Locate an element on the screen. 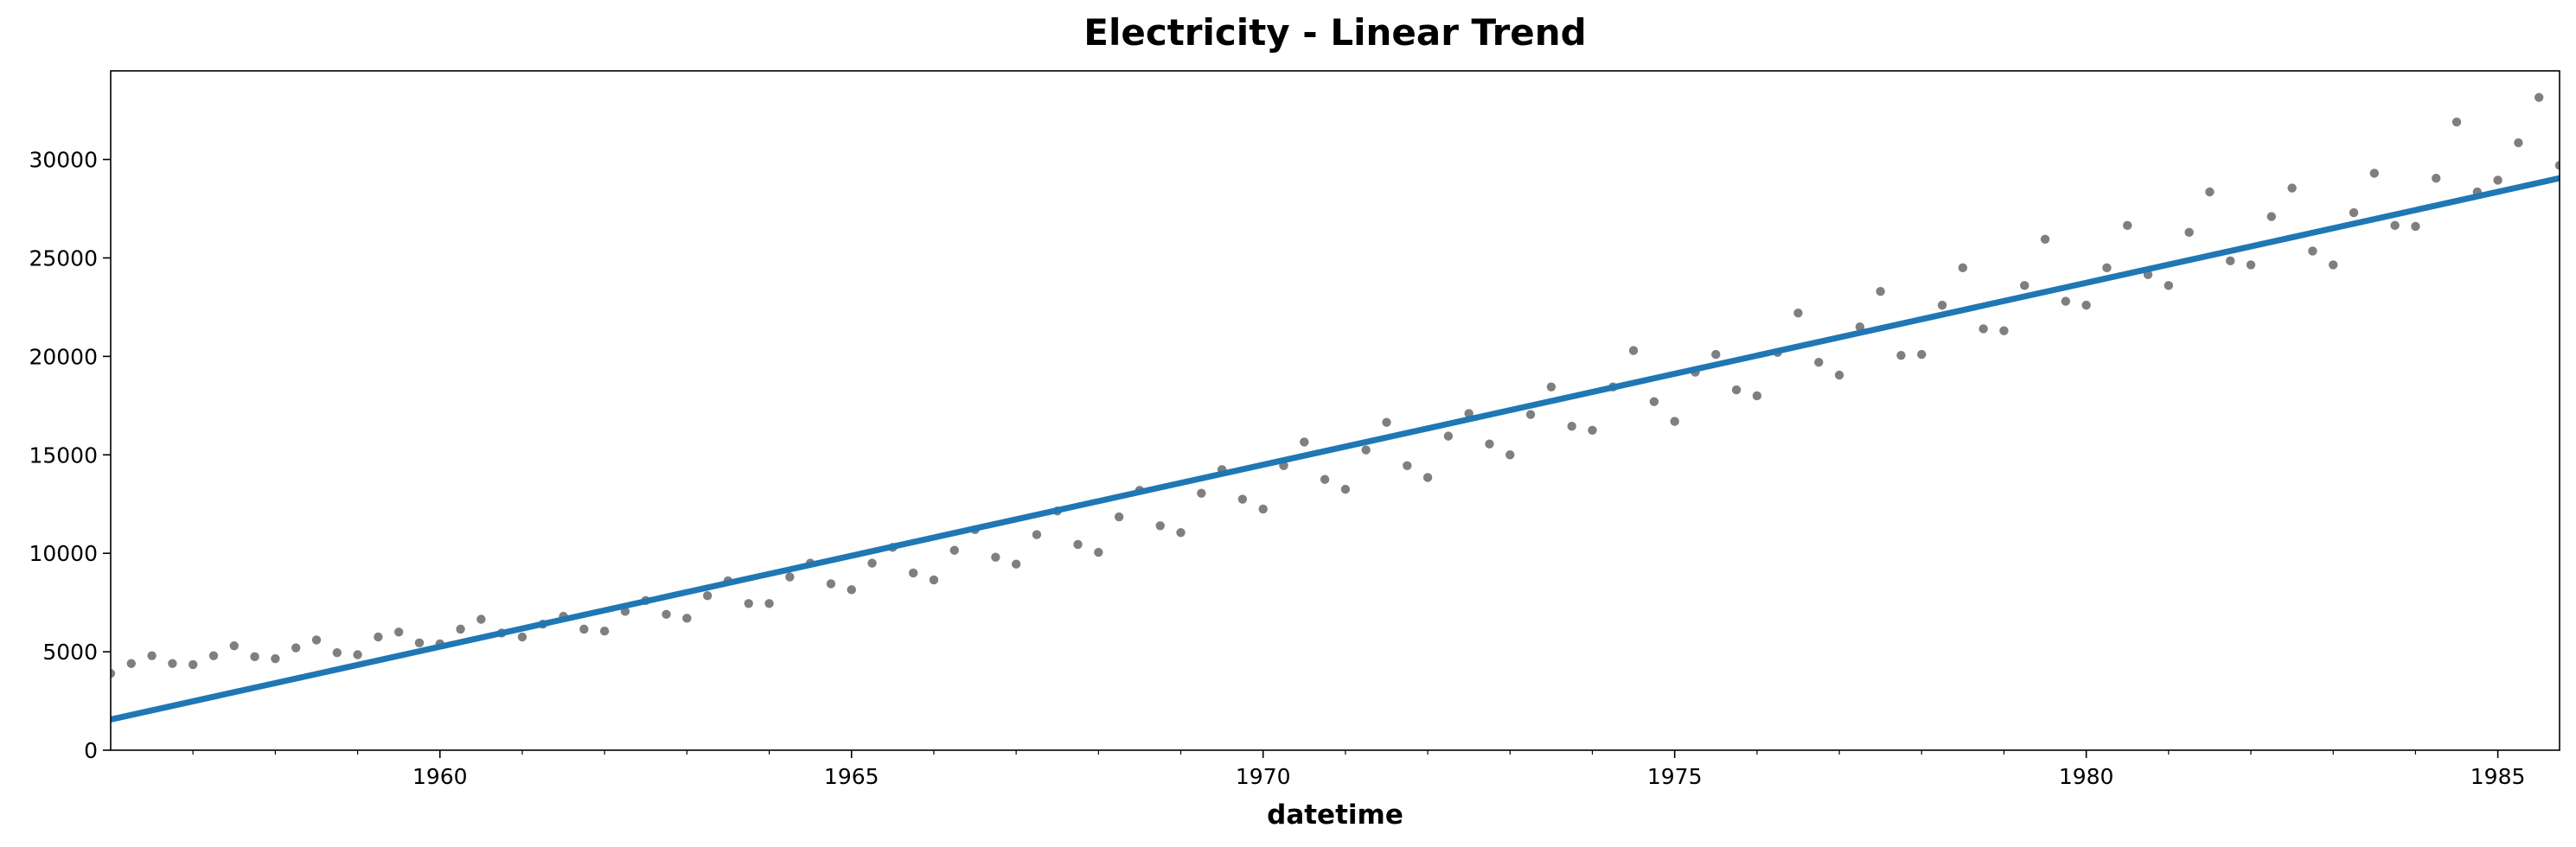 The height and width of the screenshot is (847, 2576). x-tick-label: 1970 is located at coordinates (1264, 776).